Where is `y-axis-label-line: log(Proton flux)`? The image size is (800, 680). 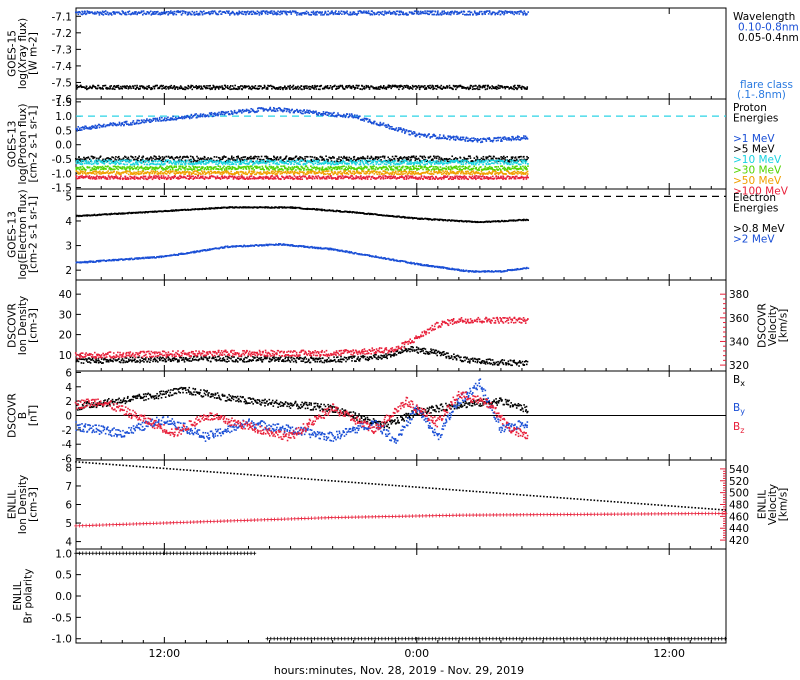
y-axis-label-line: log(Proton flux) is located at coordinates (23, 144).